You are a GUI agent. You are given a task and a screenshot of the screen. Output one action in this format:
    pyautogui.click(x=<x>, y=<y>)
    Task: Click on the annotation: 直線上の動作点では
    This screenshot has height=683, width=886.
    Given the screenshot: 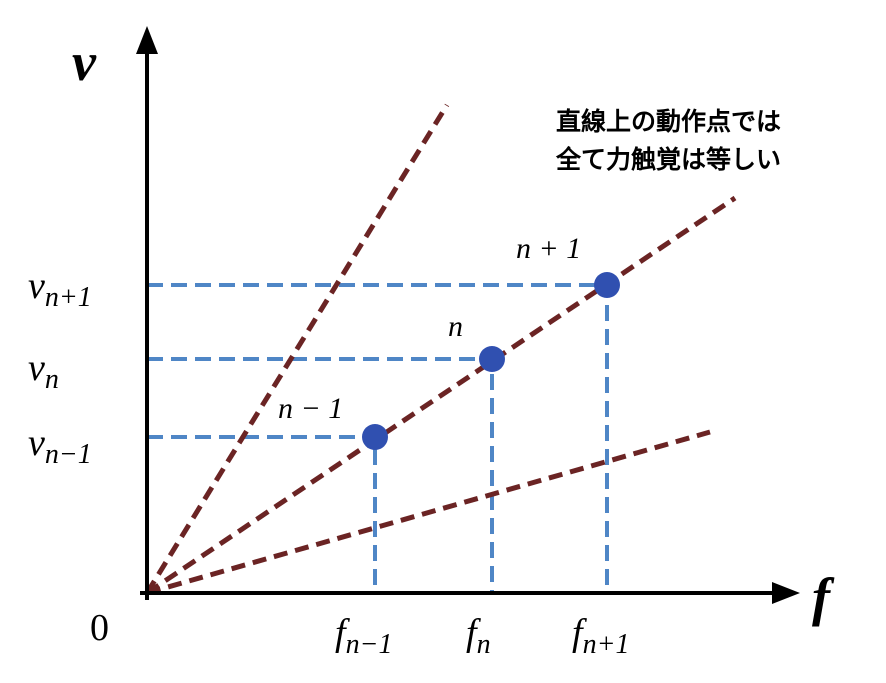 What is the action you would take?
    pyautogui.click(x=668, y=121)
    